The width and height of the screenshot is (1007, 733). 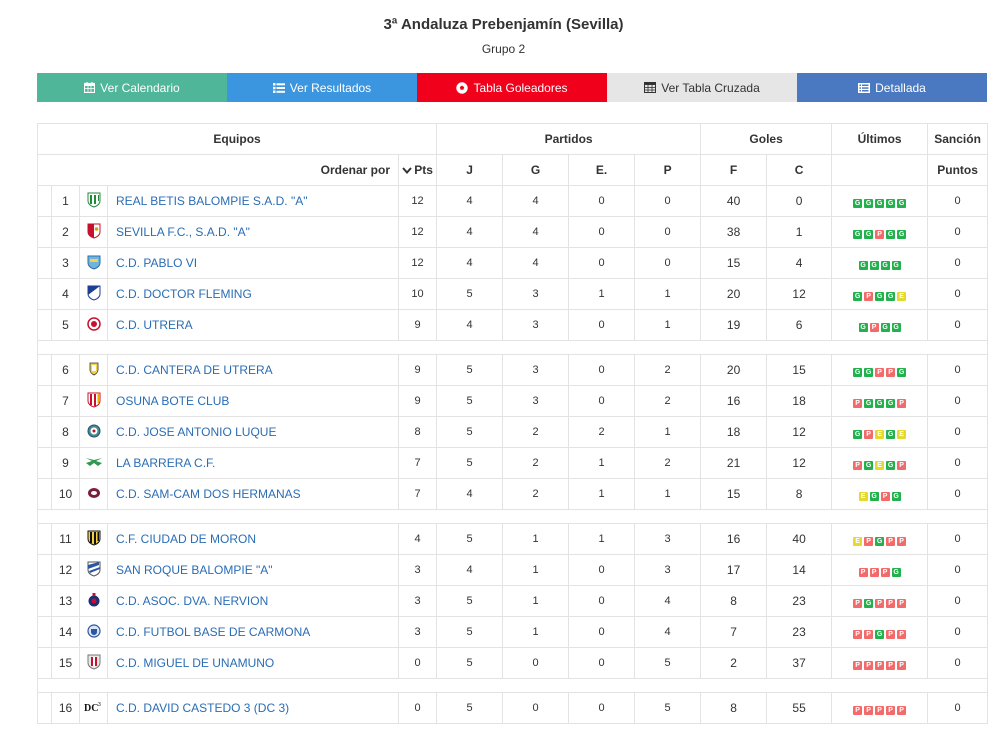 I want to click on cross-table-button: Ver Tabla Cruzada, so click(x=702, y=87).